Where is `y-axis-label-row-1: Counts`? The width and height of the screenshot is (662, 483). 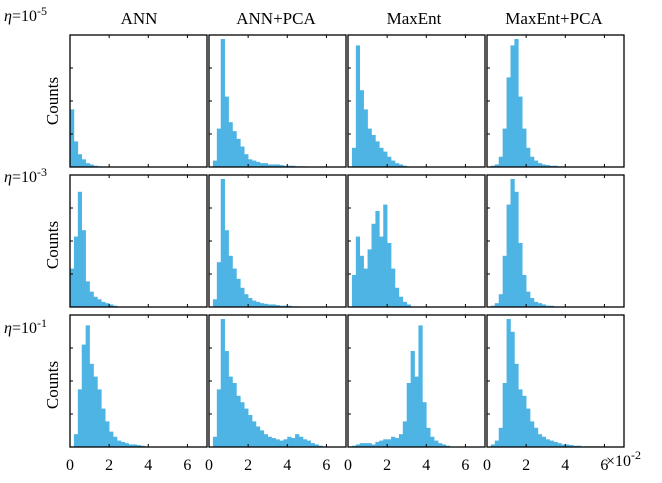
y-axis-label-row-1: Counts is located at coordinates (52, 101).